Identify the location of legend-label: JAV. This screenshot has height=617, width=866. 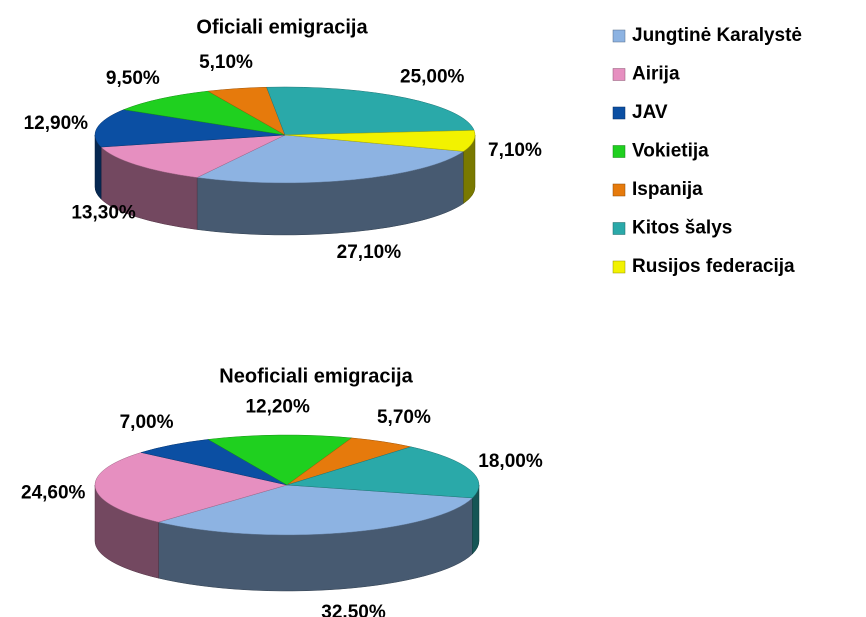
(650, 112).